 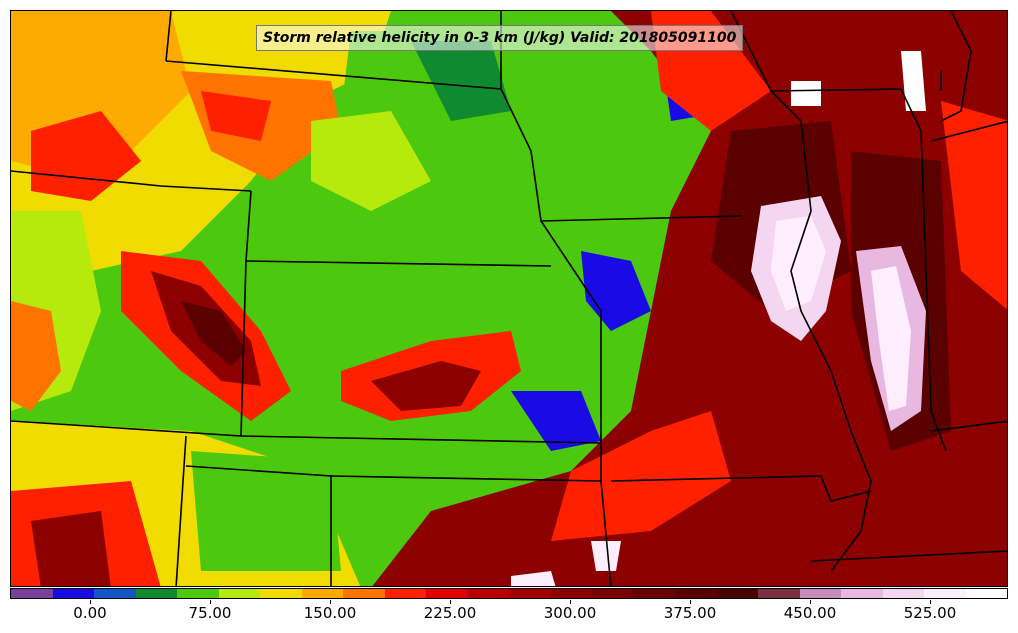 I want to click on border-mississippi, so click(x=801, y=291).